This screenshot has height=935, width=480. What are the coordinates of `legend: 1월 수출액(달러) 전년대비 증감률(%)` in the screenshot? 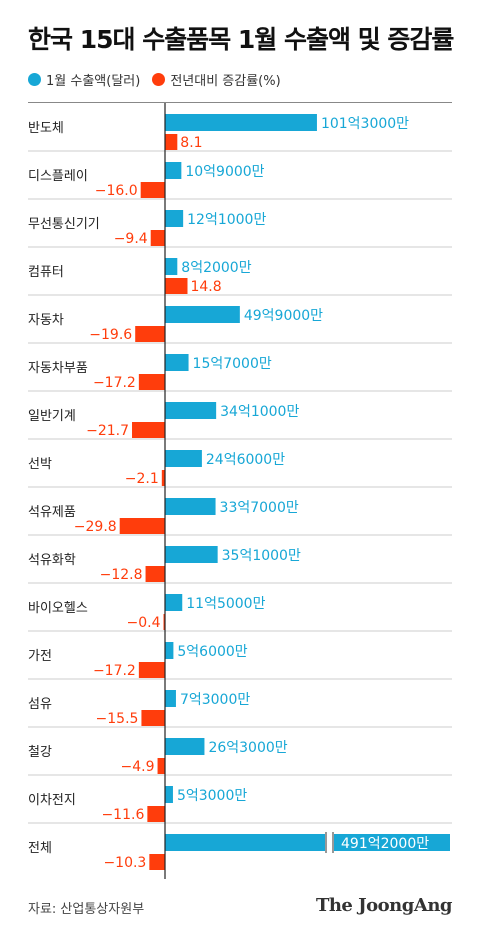 It's located at (160, 79).